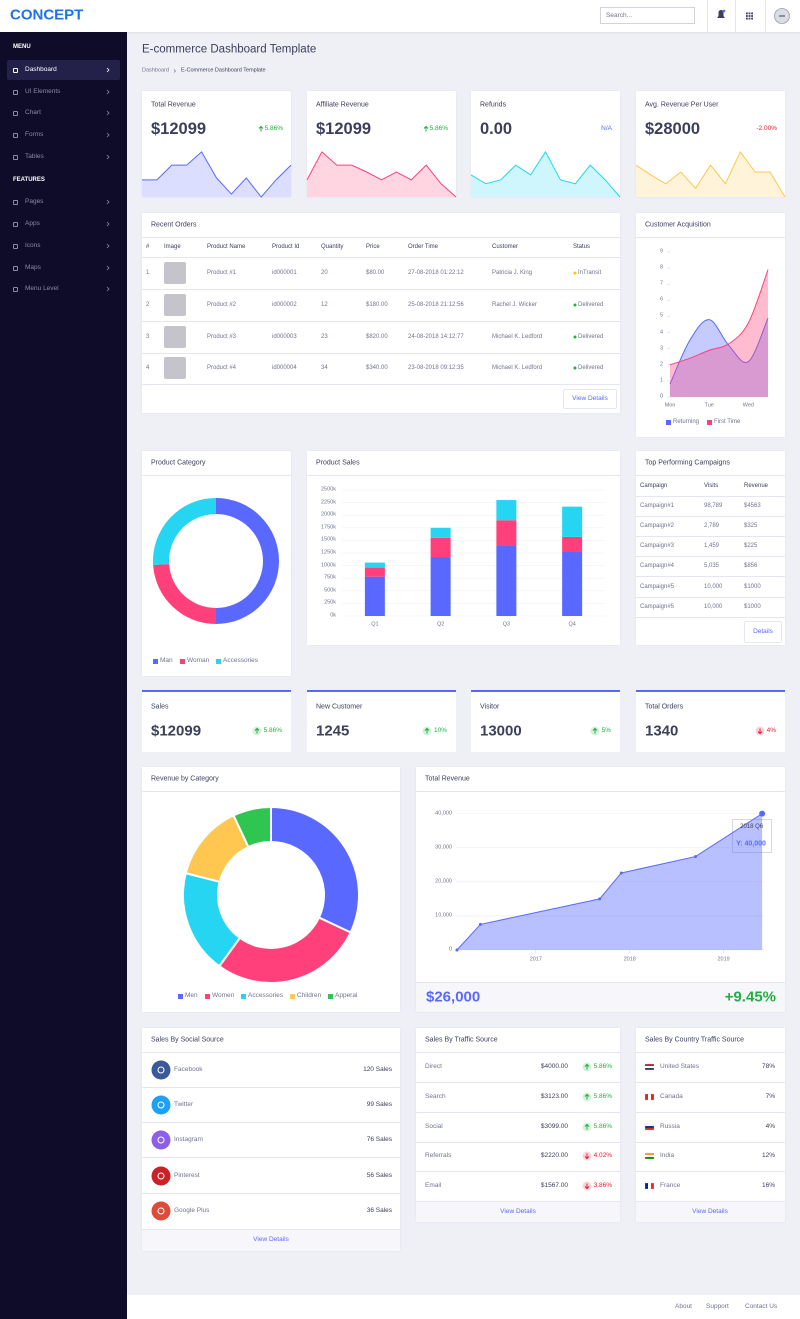 This screenshot has width=800, height=1319. What do you see at coordinates (545, 721) in the screenshot?
I see `stat-card` at bounding box center [545, 721].